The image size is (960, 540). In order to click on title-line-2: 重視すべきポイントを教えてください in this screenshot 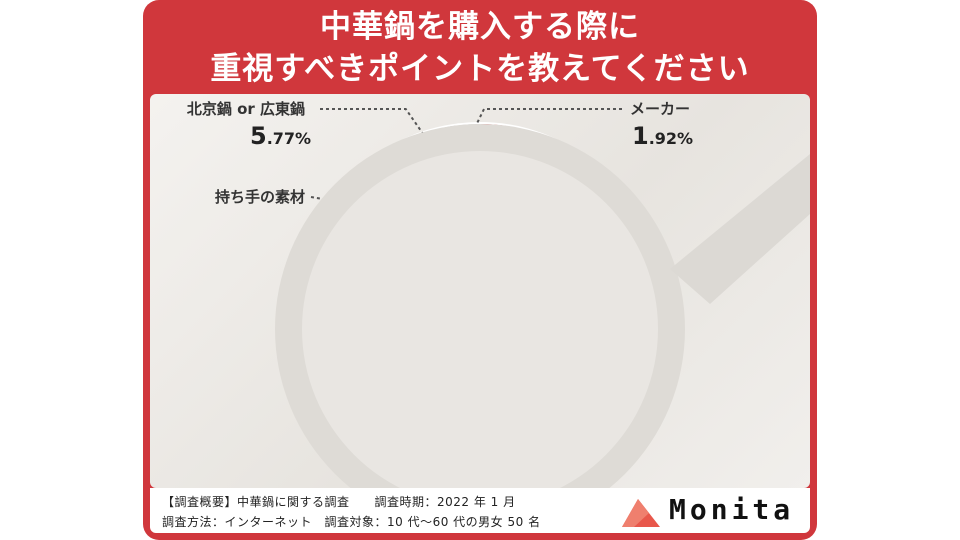, I will do `click(480, 69)`.